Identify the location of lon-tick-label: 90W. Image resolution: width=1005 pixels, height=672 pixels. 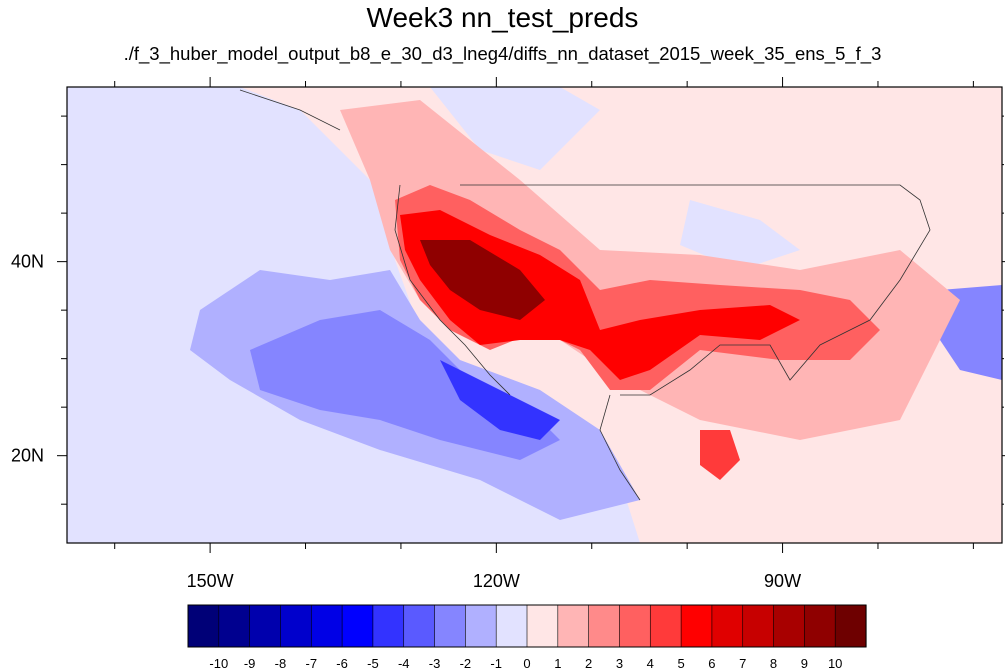
(782, 581).